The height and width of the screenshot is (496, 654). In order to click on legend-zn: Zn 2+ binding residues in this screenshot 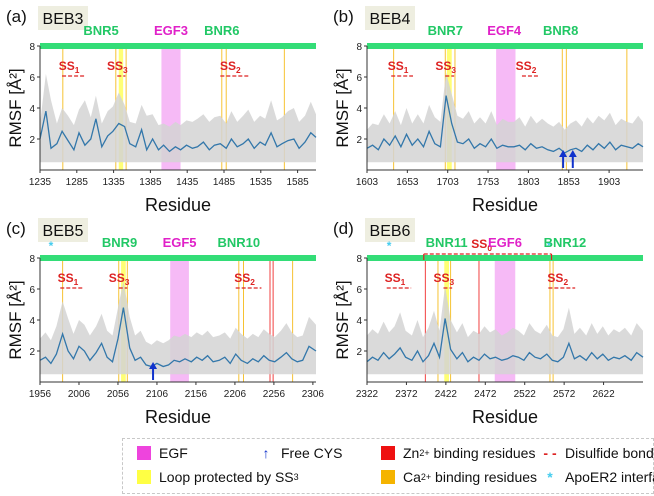, I will do `click(458, 453)`.